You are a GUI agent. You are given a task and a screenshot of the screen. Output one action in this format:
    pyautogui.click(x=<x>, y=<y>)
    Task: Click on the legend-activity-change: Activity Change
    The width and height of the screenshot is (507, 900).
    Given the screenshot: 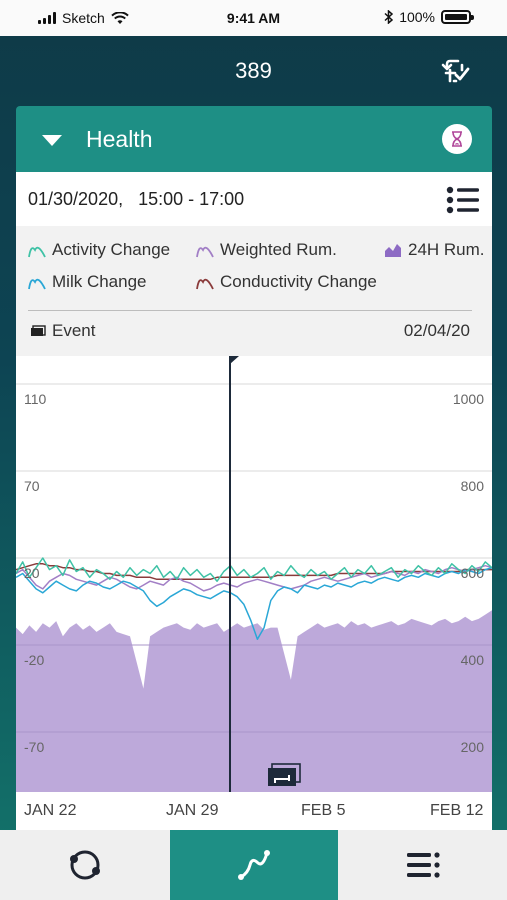 What is the action you would take?
    pyautogui.click(x=99, y=250)
    